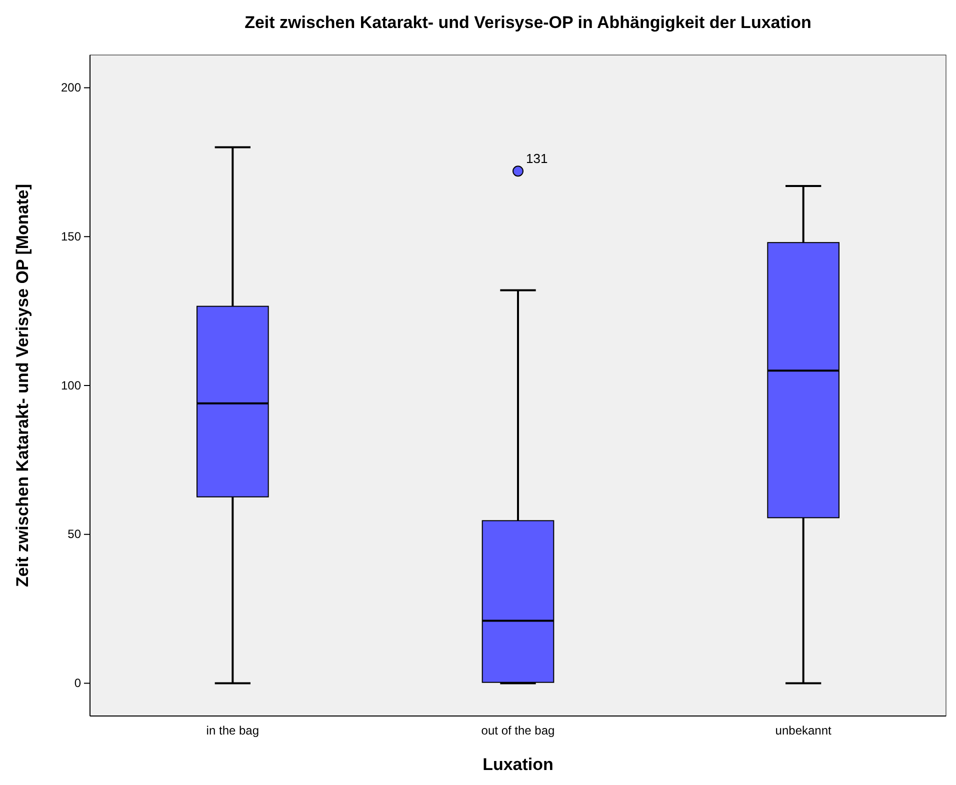 The image size is (956, 785). What do you see at coordinates (71, 236) in the screenshot?
I see `y-tick-label: 150` at bounding box center [71, 236].